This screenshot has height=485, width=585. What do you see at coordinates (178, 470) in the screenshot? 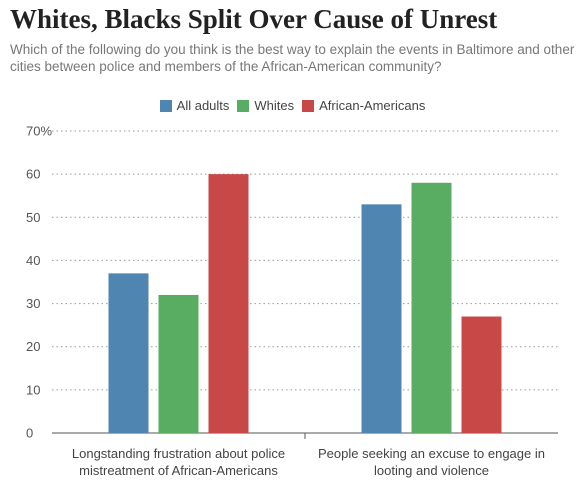
I see `category-label: mistreatment of African-Americans` at bounding box center [178, 470].